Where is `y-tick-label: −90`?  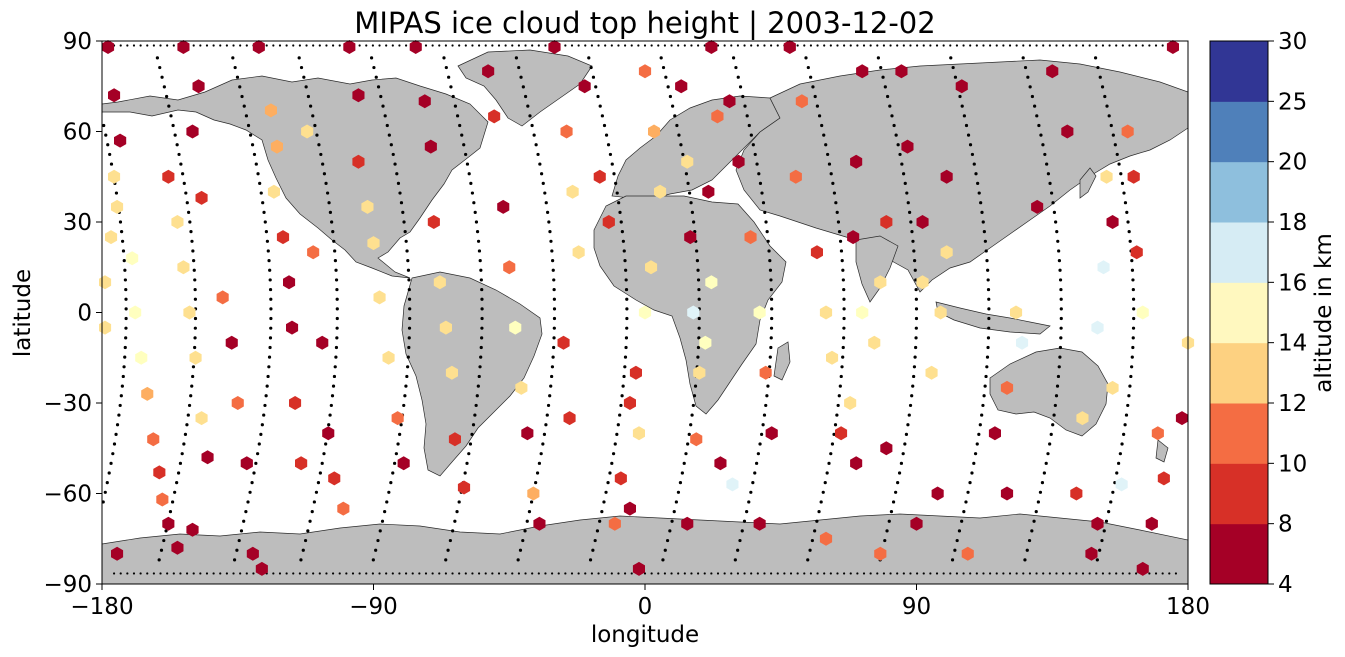 y-tick-label: −90 is located at coordinates (67, 585).